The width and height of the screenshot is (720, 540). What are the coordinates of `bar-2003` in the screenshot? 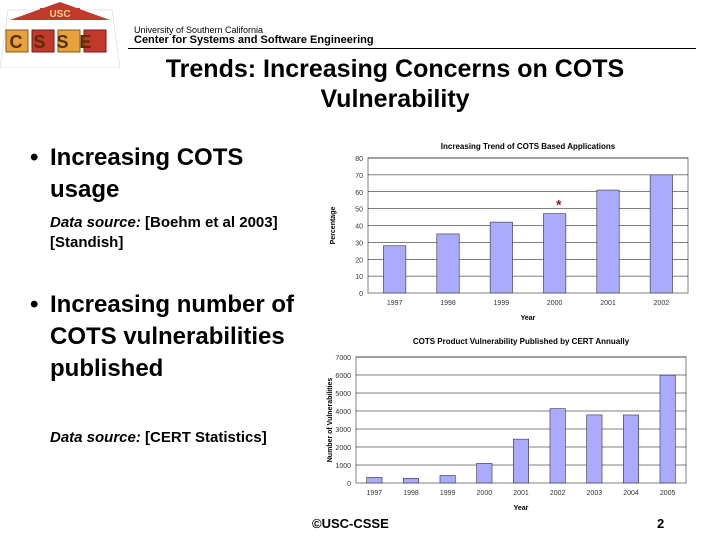 It's located at (594, 449).